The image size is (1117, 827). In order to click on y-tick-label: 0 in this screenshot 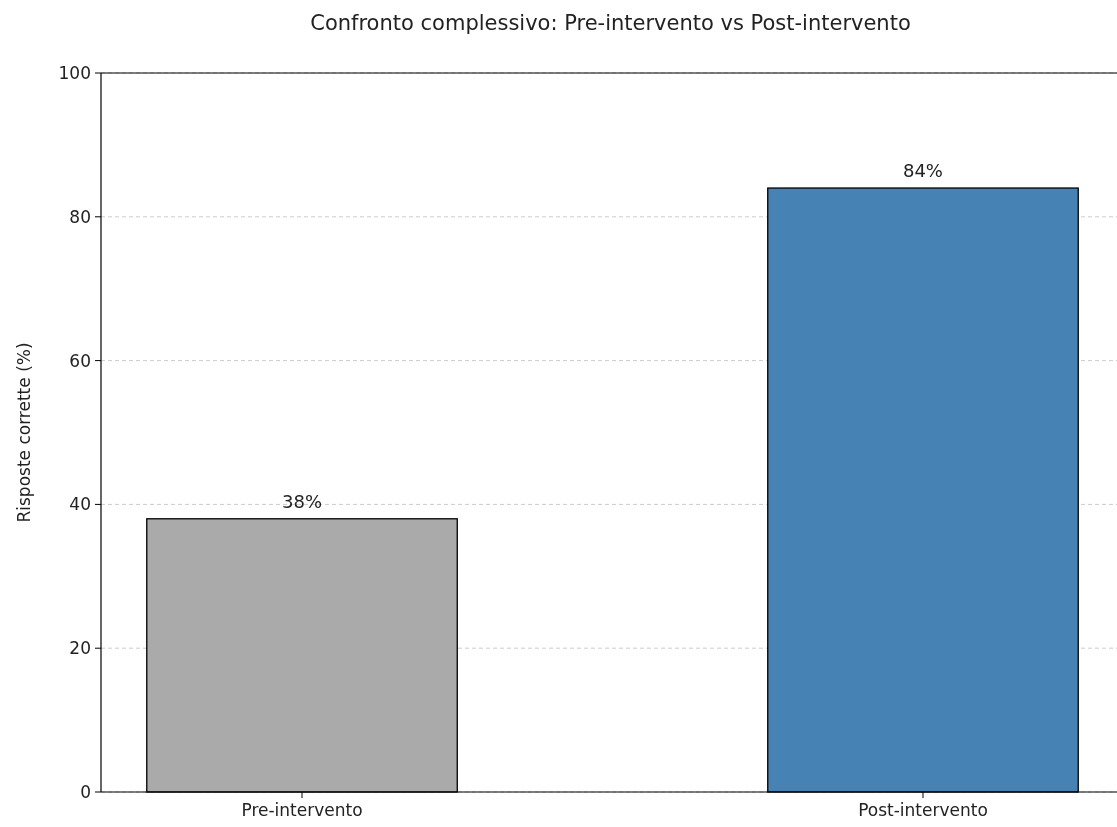, I will do `click(85, 791)`.